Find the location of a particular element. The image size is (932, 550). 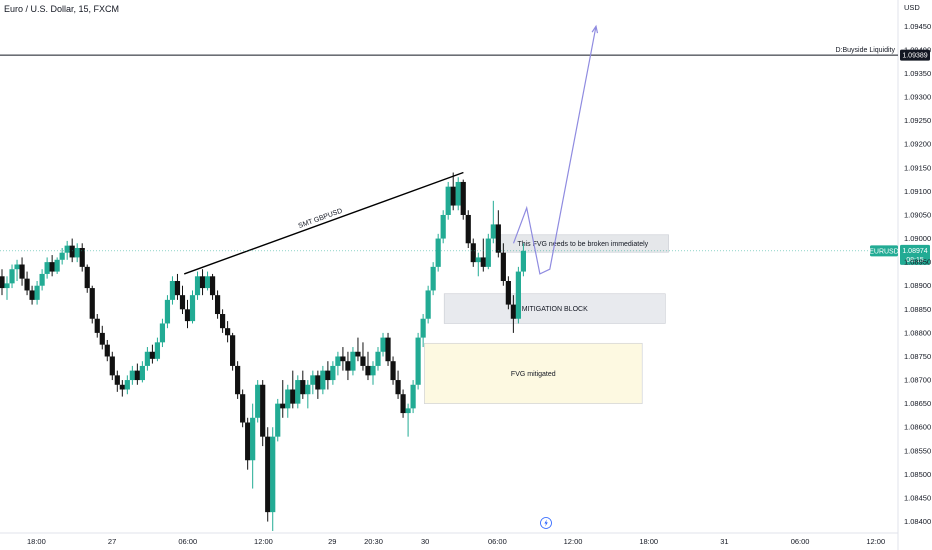

x-tick-label: 31 is located at coordinates (724, 541).